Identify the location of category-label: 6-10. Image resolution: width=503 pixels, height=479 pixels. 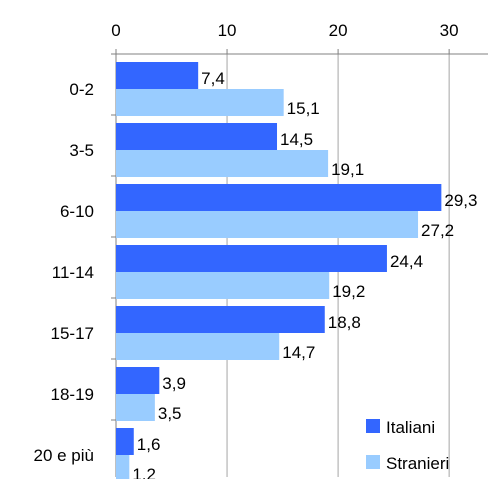
(77, 211).